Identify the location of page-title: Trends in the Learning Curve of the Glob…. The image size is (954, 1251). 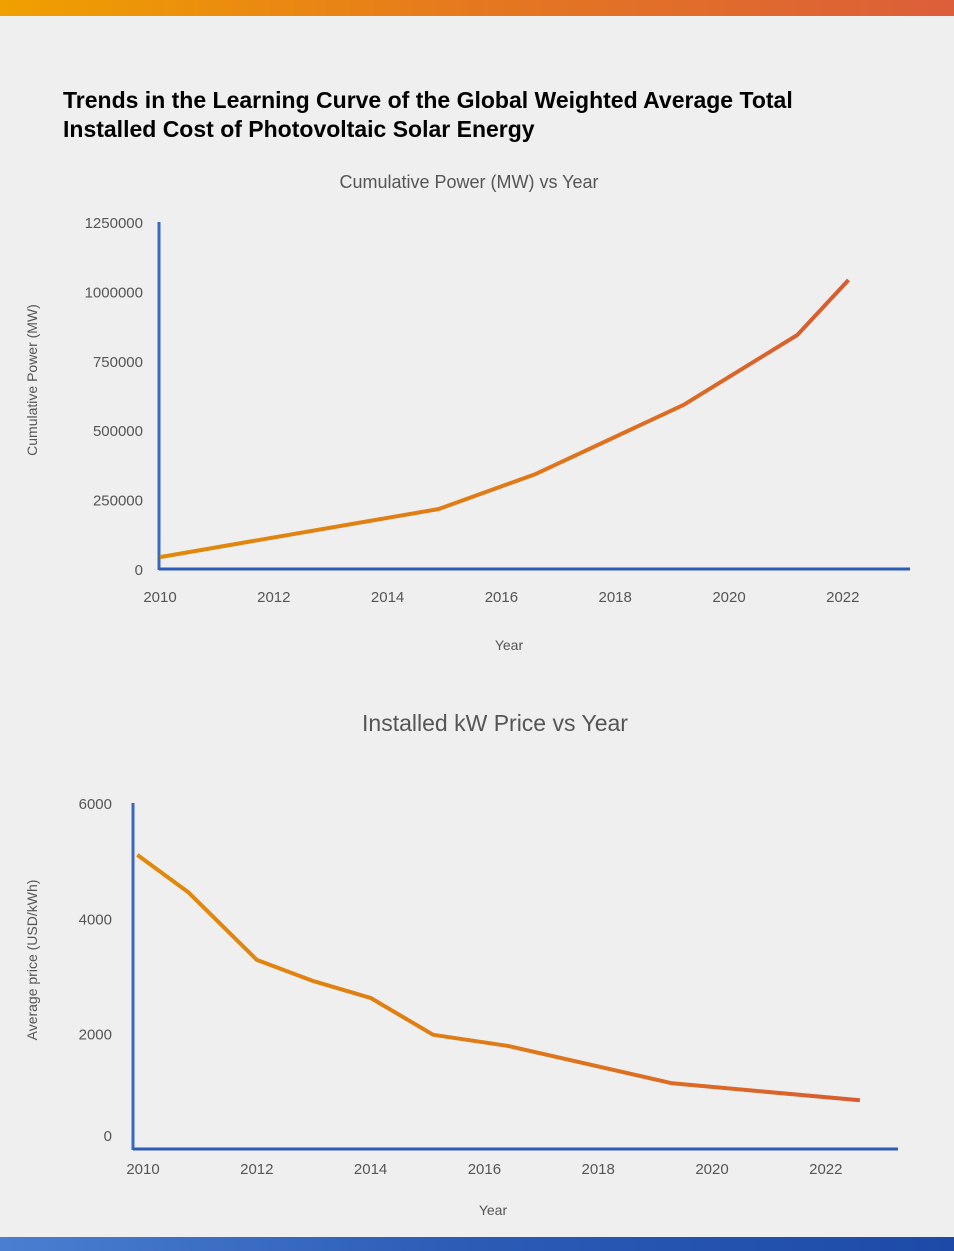
(428, 114).